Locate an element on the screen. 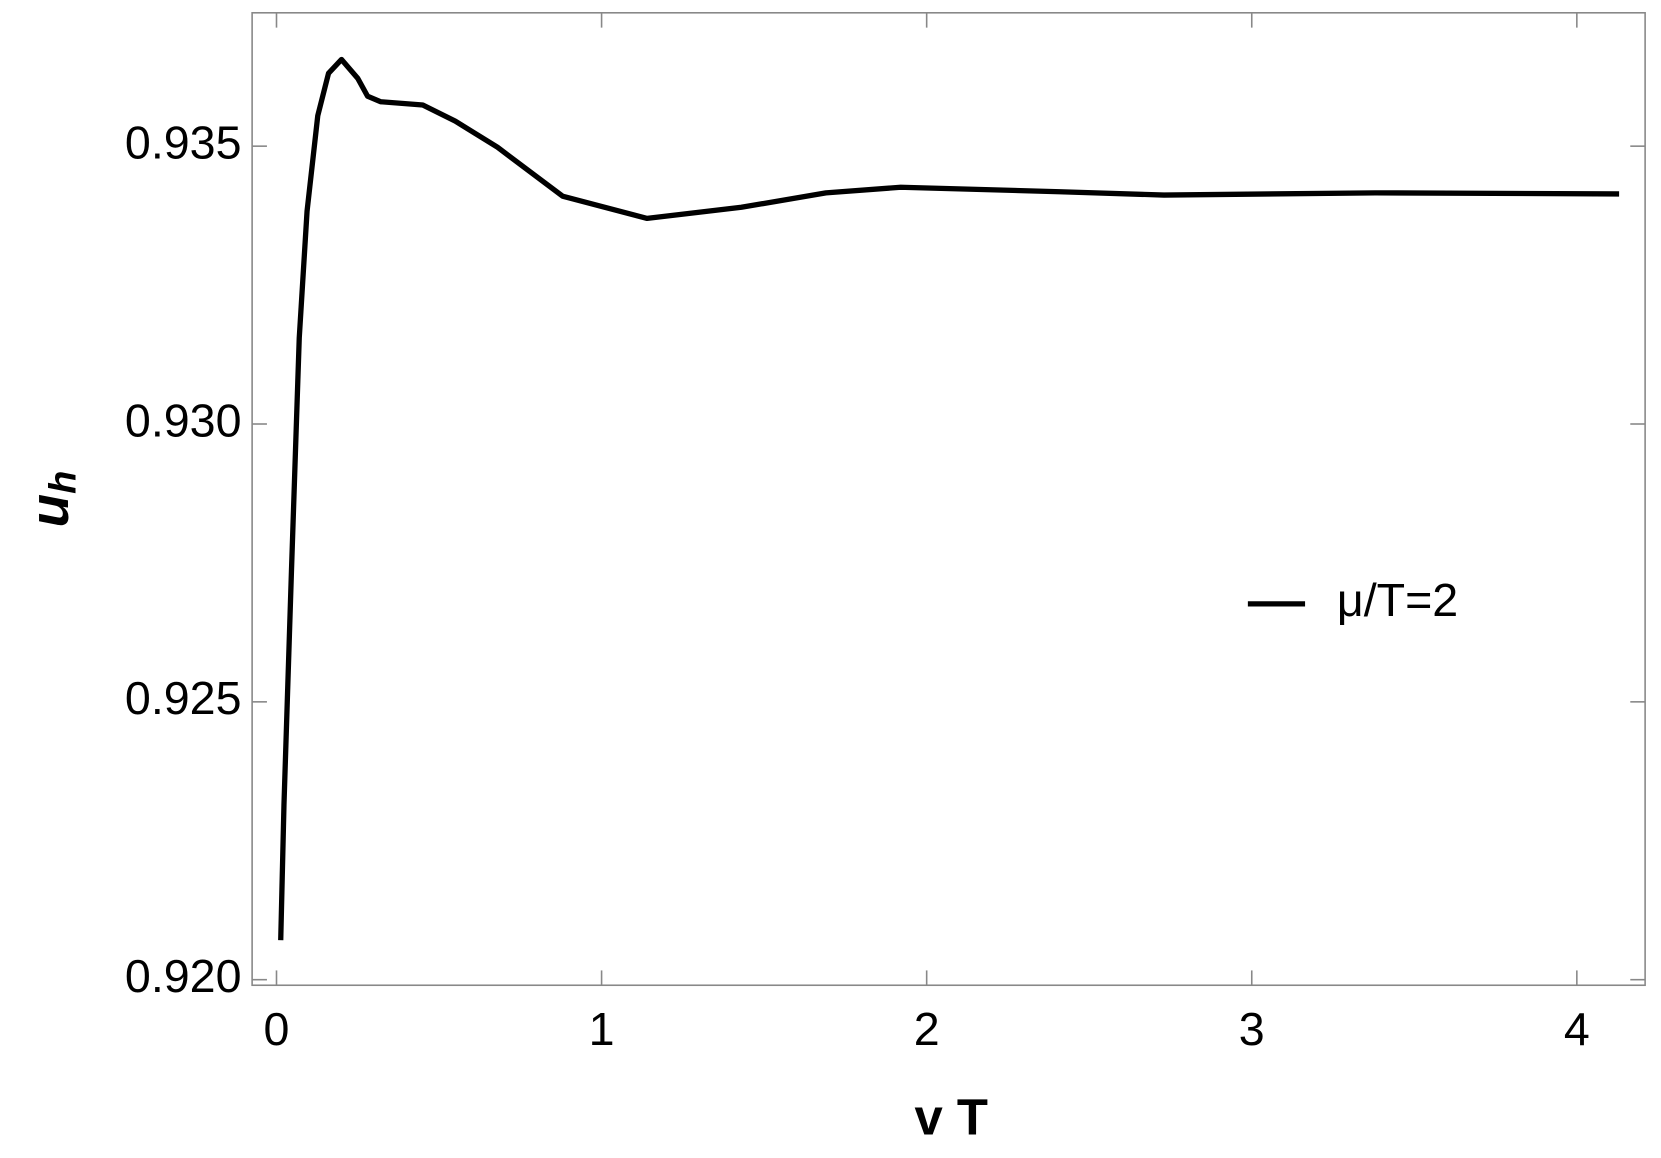 The height and width of the screenshot is (1158, 1661). x-tick-label: 1 is located at coordinates (602, 1029).